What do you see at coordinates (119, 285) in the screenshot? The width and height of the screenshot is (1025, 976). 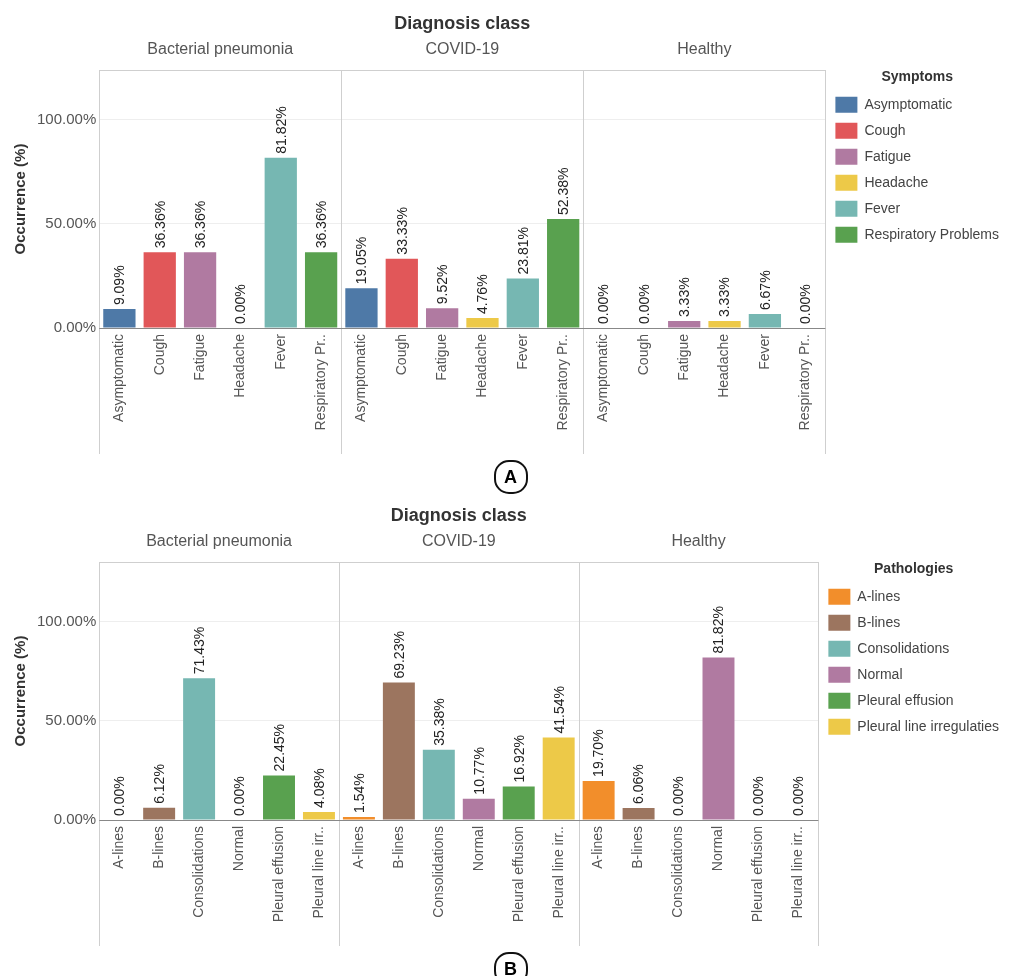 I see `data-label: 9.09%` at bounding box center [119, 285].